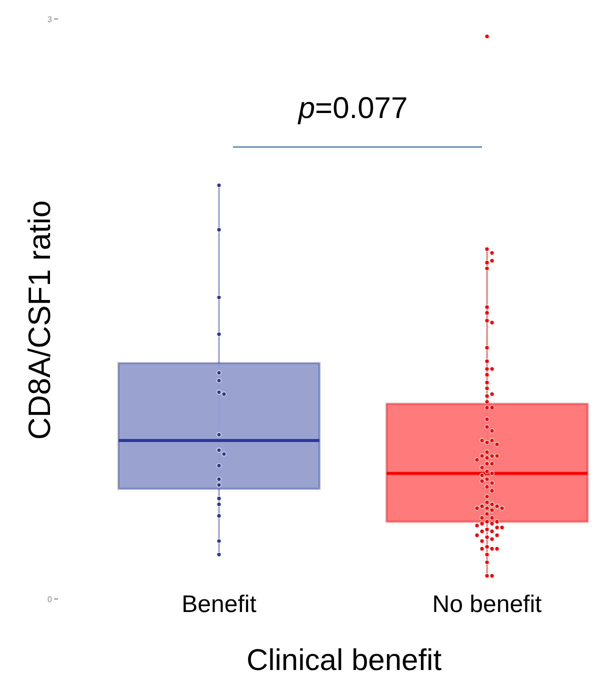 This screenshot has width=594, height=678. Describe the element at coordinates (219, 604) in the screenshot. I see `x-tick-label: Benefit` at that location.